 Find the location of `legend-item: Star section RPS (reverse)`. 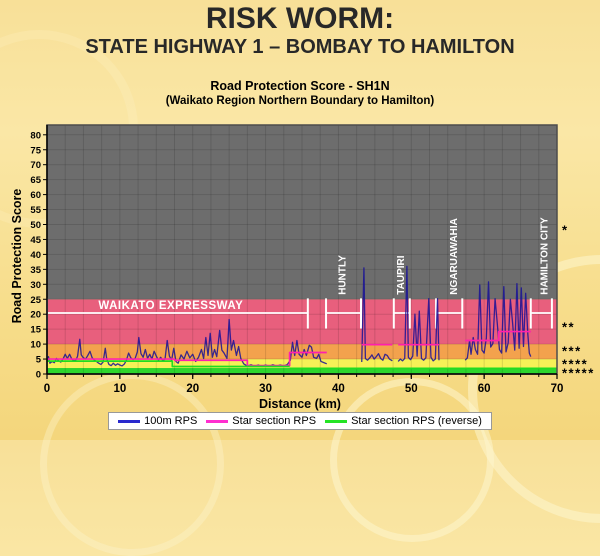

legend-item: Star section RPS (reverse) is located at coordinates (403, 421).